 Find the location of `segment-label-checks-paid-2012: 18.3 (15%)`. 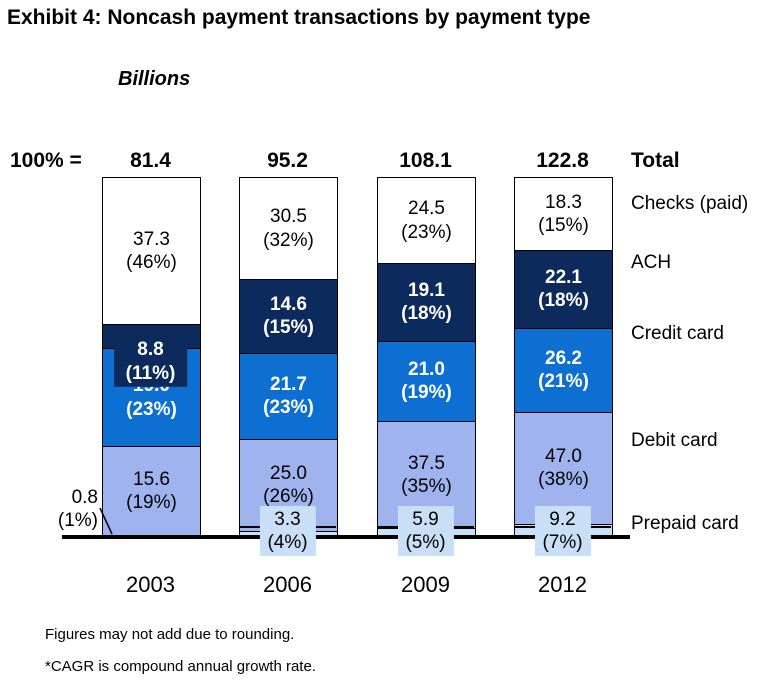

segment-label-checks-paid-2012: 18.3 (15%) is located at coordinates (563, 213).